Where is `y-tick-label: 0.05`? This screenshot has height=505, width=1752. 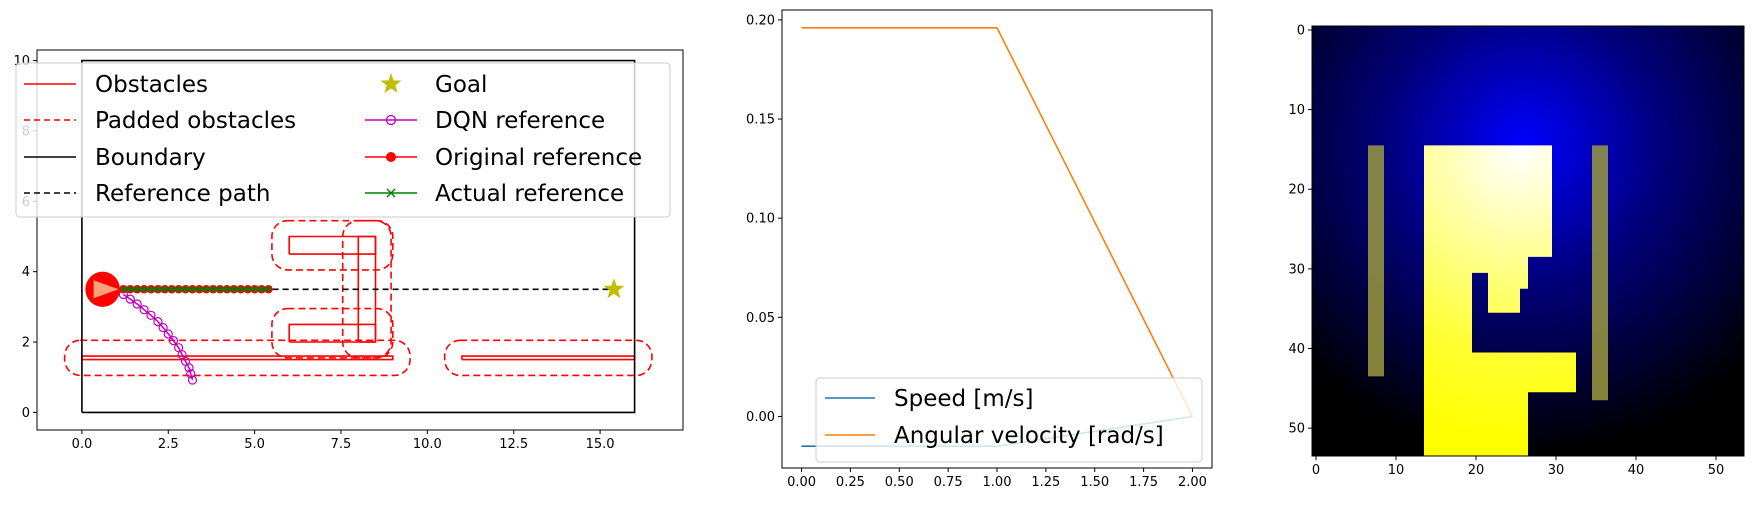
y-tick-label: 0.05 is located at coordinates (760, 318).